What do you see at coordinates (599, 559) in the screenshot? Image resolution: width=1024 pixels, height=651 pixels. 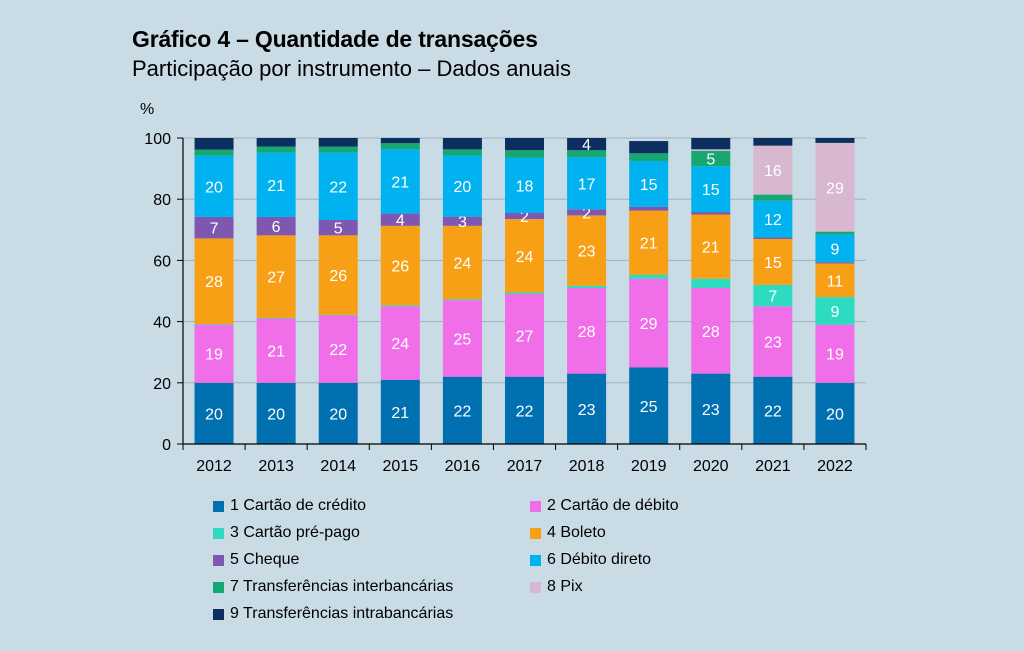 I see `legend-label: 6 Débito direto` at bounding box center [599, 559].